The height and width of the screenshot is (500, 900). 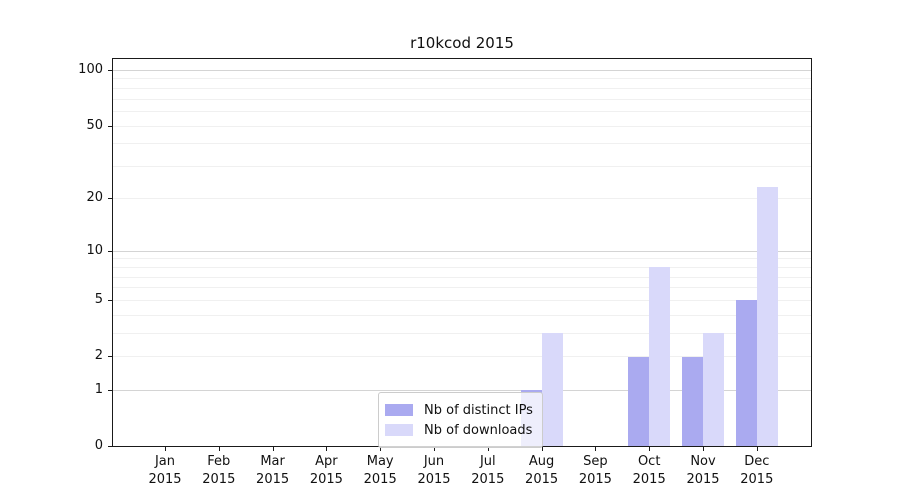 What do you see at coordinates (434, 461) in the screenshot?
I see `x-tick-month: Jun` at bounding box center [434, 461].